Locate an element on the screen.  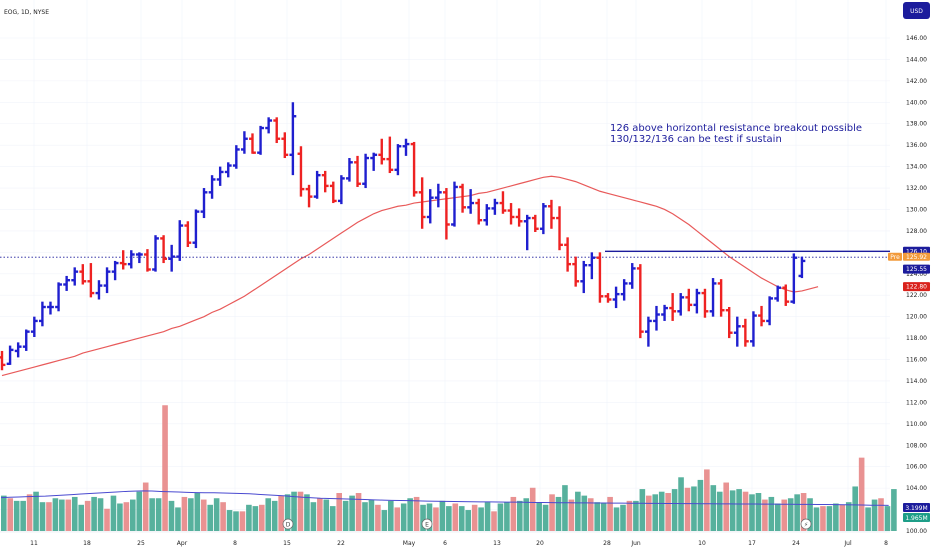
y-tick-label: 100.00 is located at coordinates (916, 531).